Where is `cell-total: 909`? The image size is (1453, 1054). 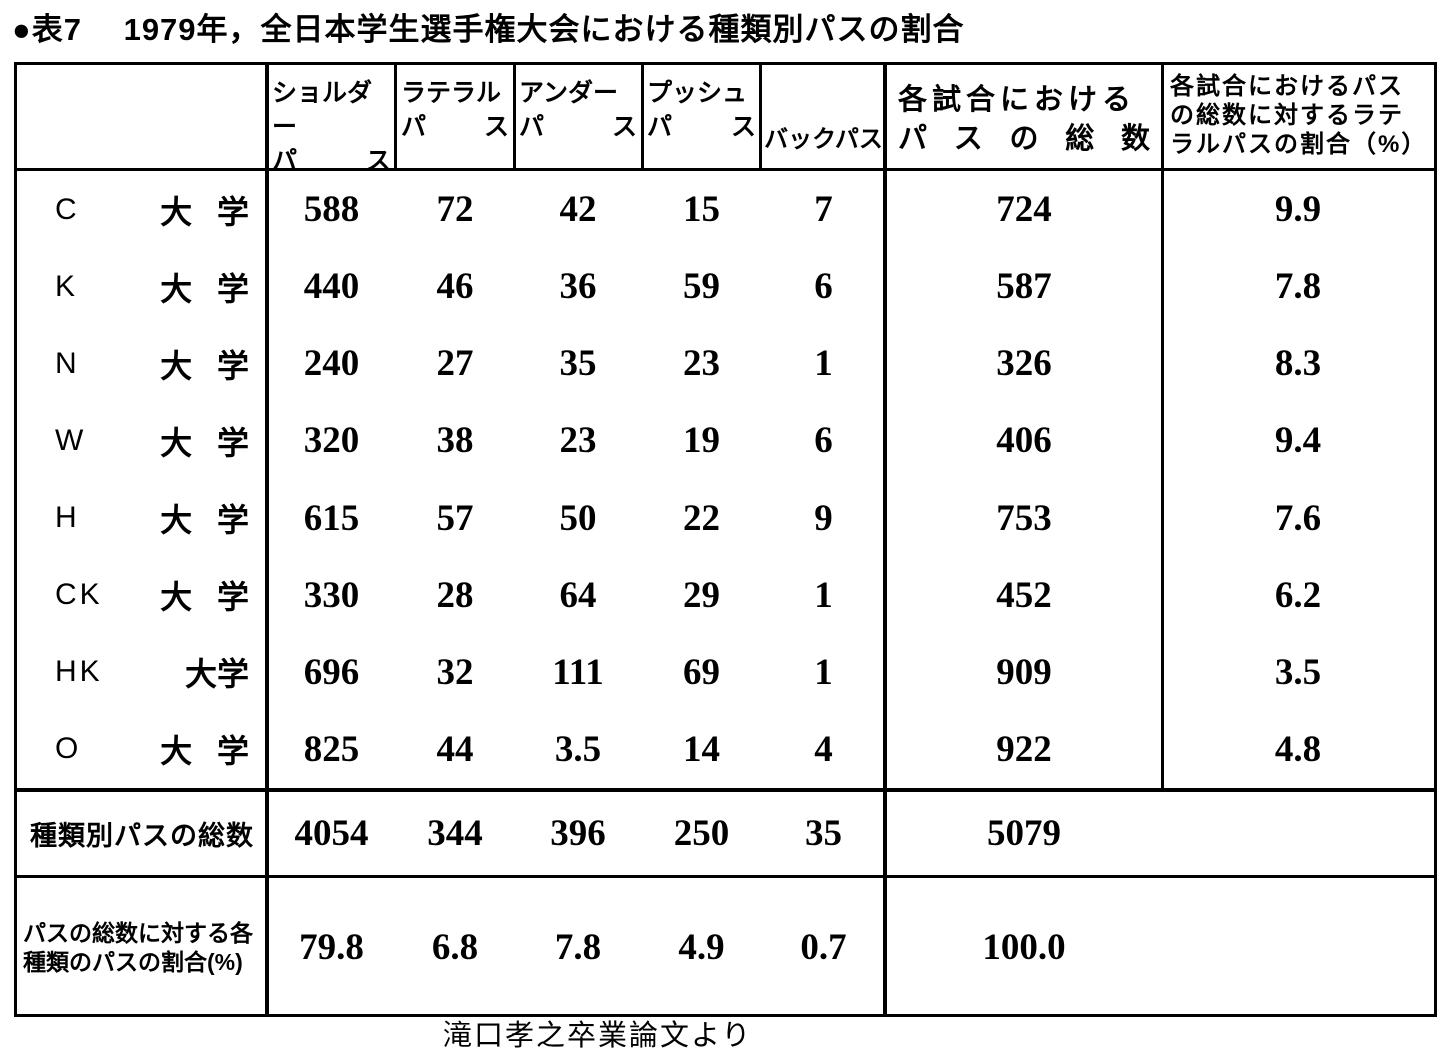 cell-total: 909 is located at coordinates (1024, 672).